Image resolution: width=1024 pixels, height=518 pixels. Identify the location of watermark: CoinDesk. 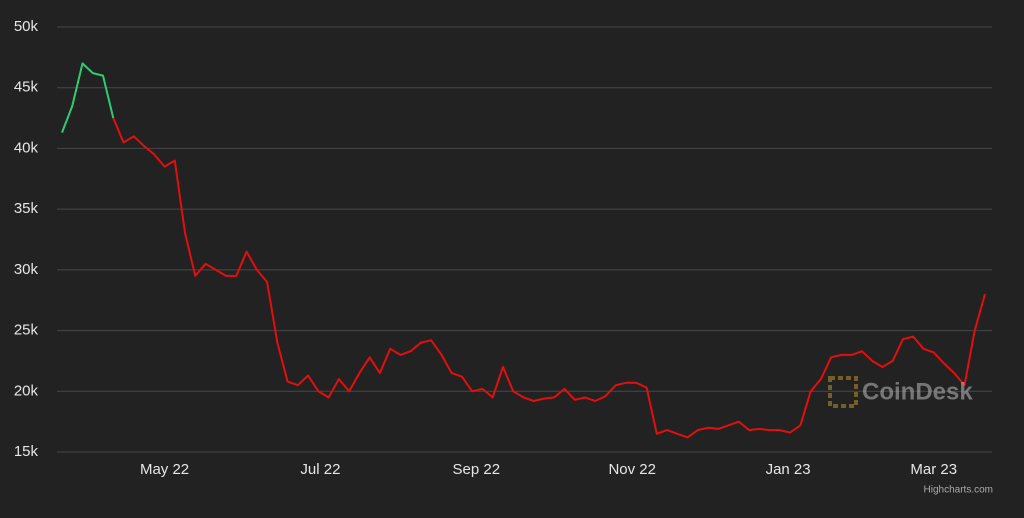
(900, 392).